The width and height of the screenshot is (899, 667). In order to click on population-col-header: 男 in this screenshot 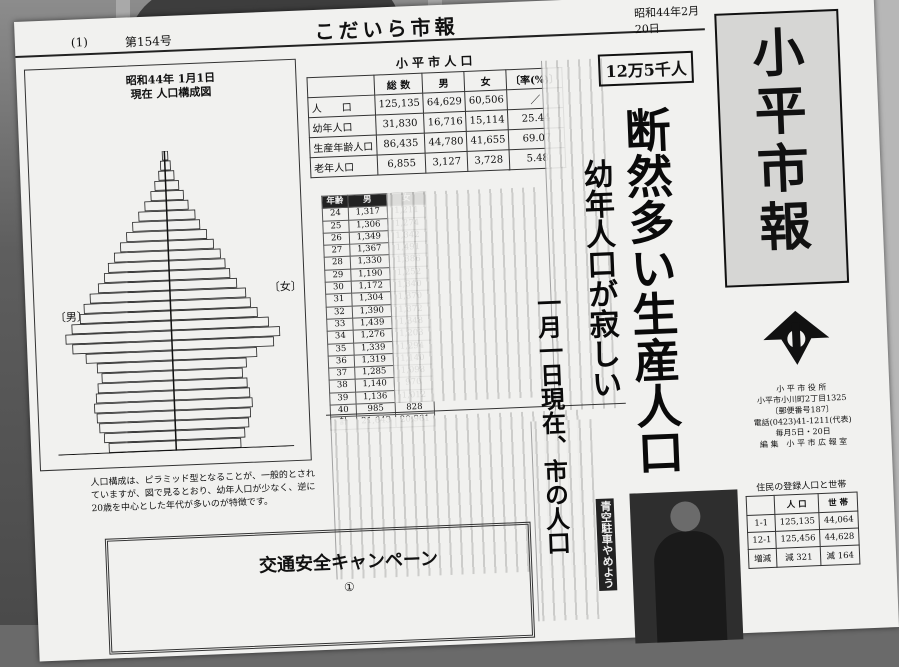, I will do `click(444, 82)`.